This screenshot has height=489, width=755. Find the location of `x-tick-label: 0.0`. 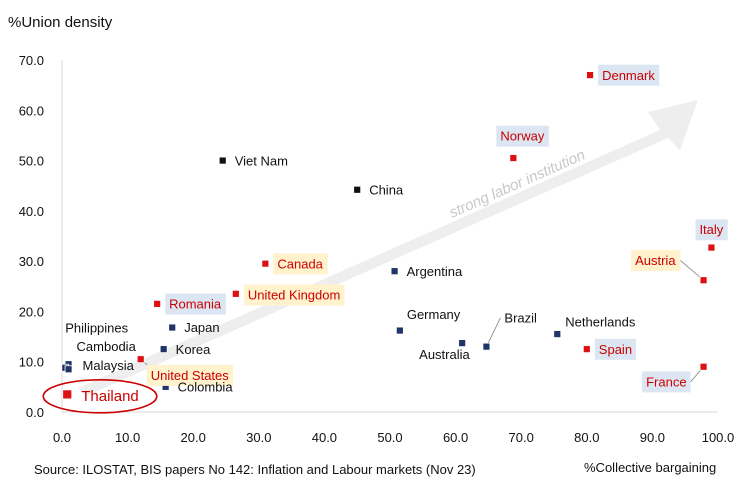

x-tick-label: 0.0 is located at coordinates (62, 437).